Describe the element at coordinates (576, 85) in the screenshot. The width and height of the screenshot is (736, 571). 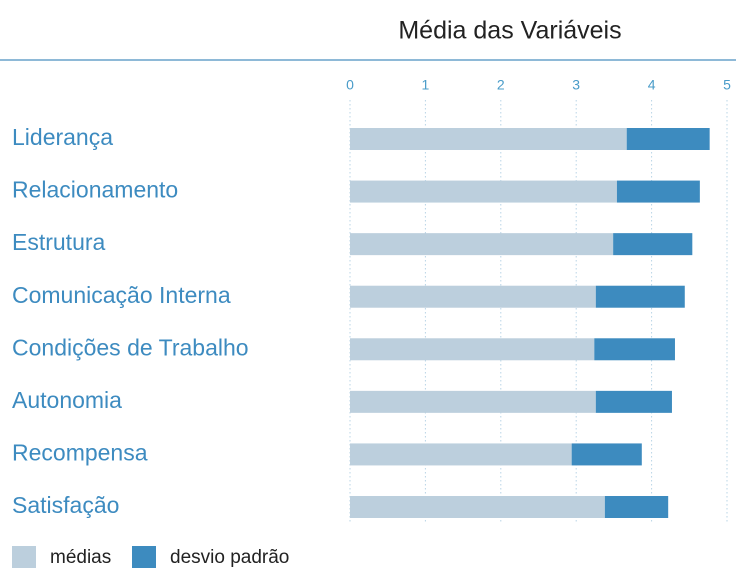
I see `x-tick-label: 3` at that location.